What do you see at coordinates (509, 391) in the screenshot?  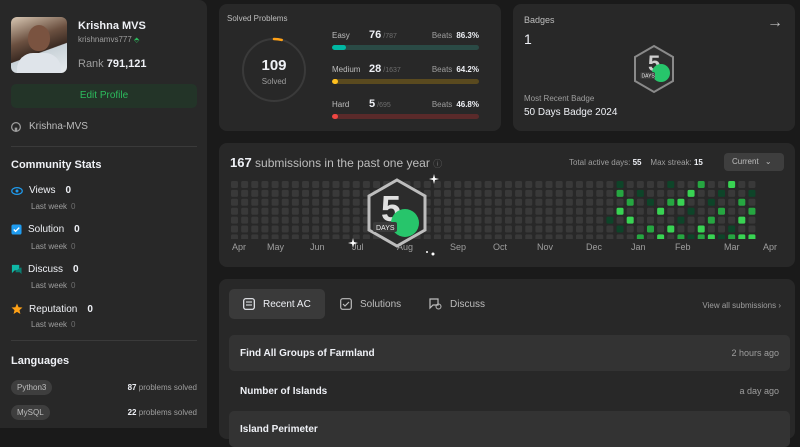 I see `list-item: Number of Islands a day ago` at bounding box center [509, 391].